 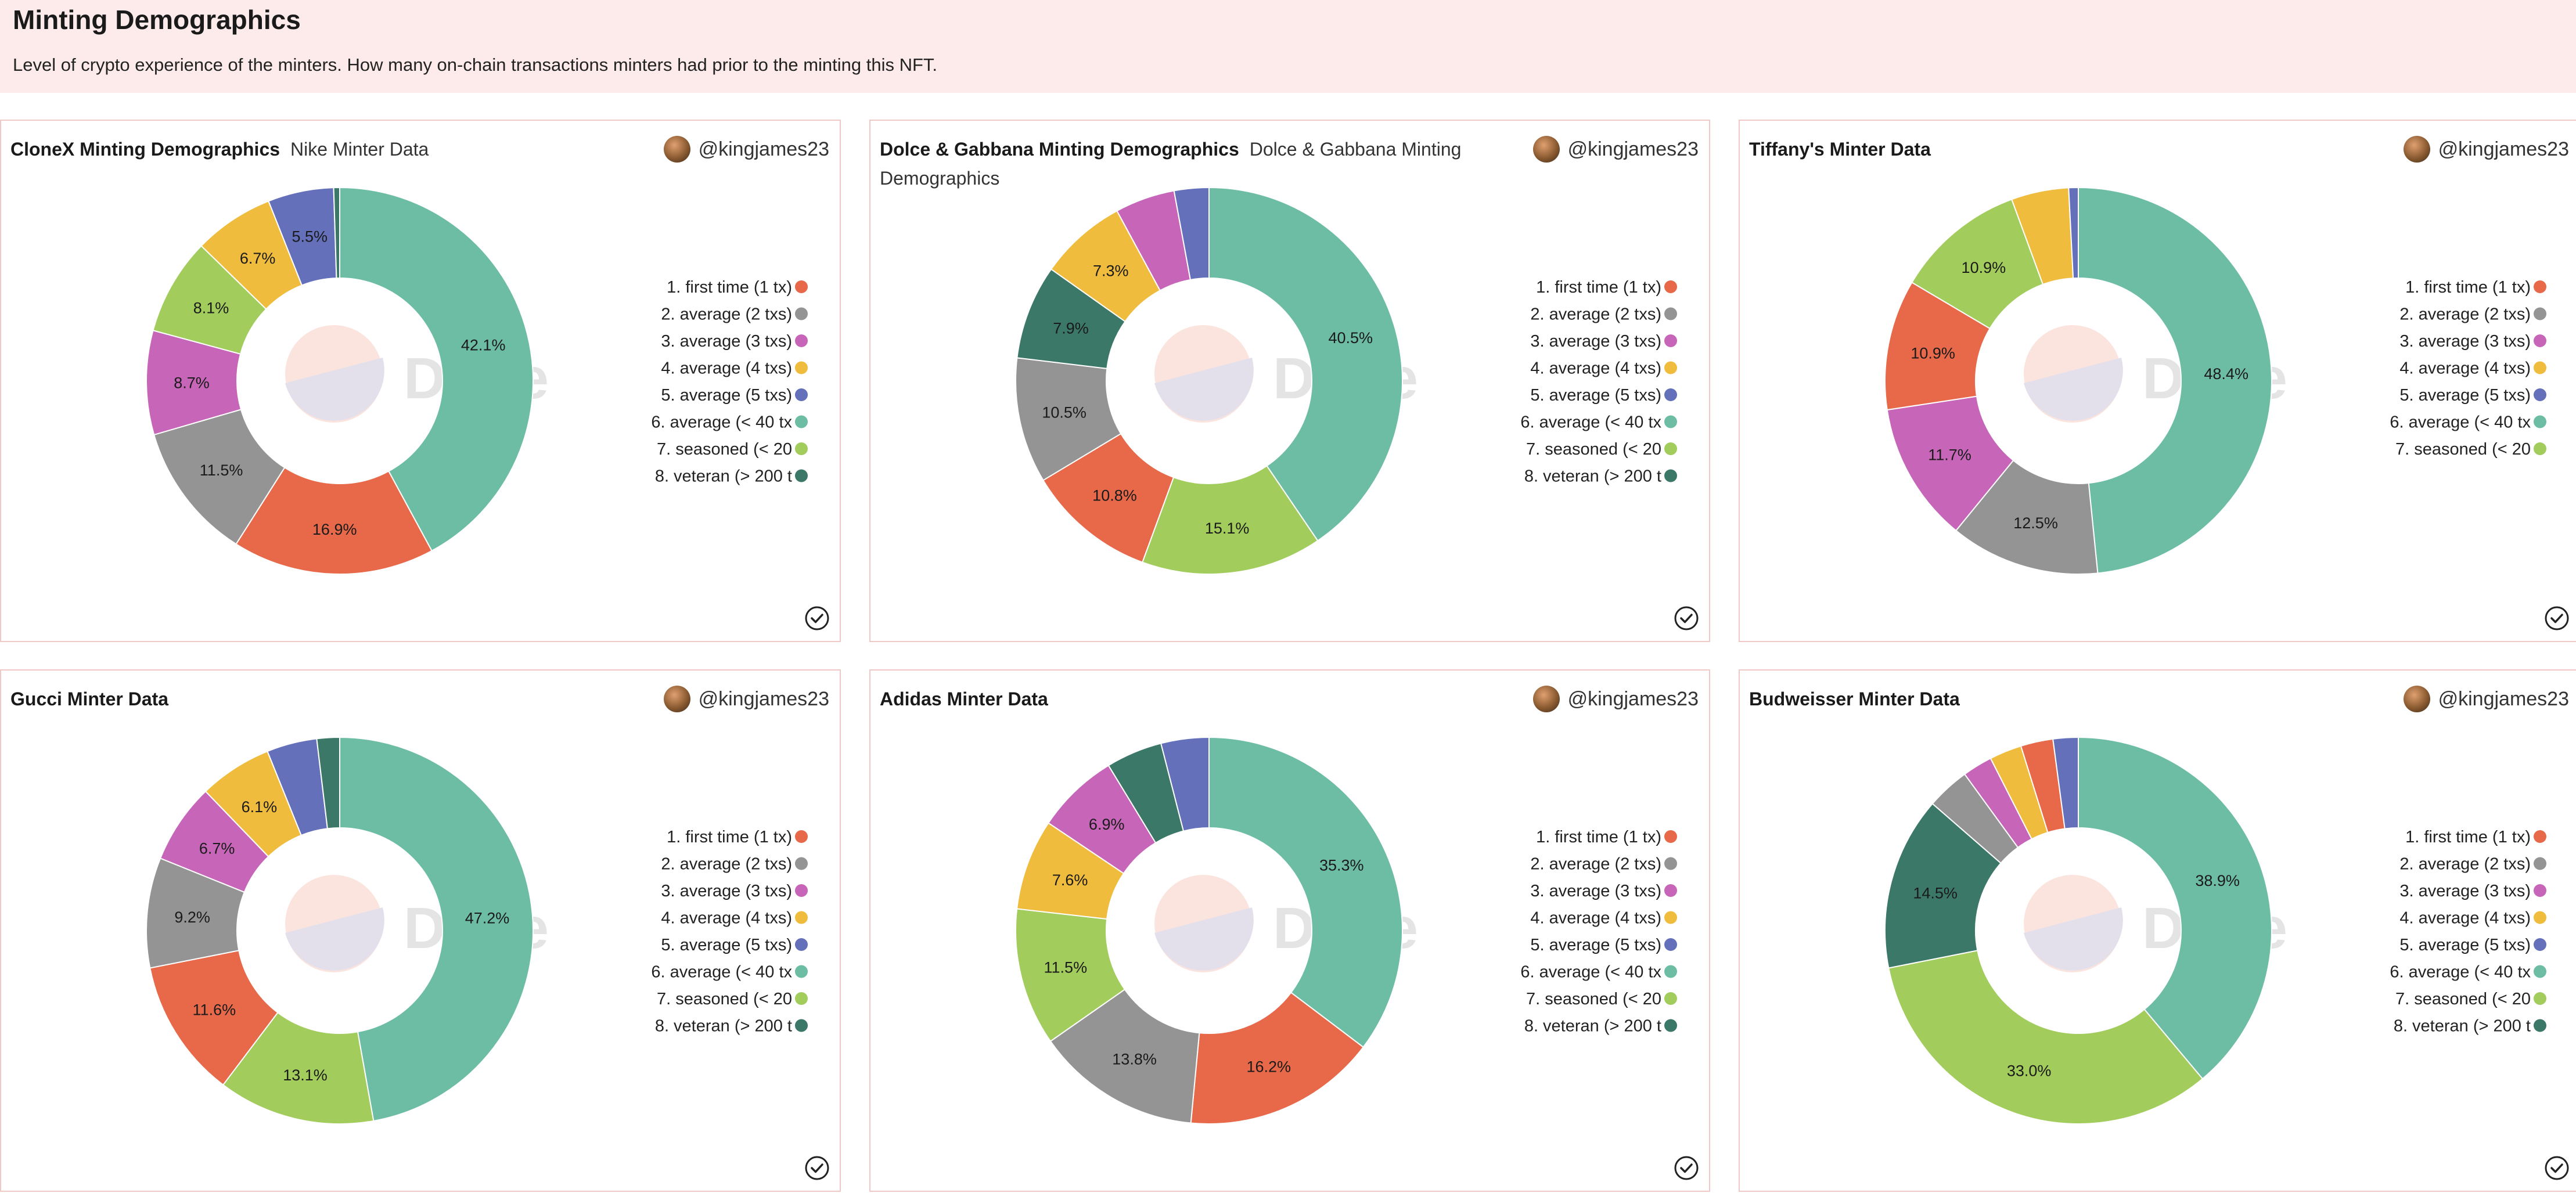 What do you see at coordinates (1933, 353) in the screenshot?
I see `slice-label: 10.9%` at bounding box center [1933, 353].